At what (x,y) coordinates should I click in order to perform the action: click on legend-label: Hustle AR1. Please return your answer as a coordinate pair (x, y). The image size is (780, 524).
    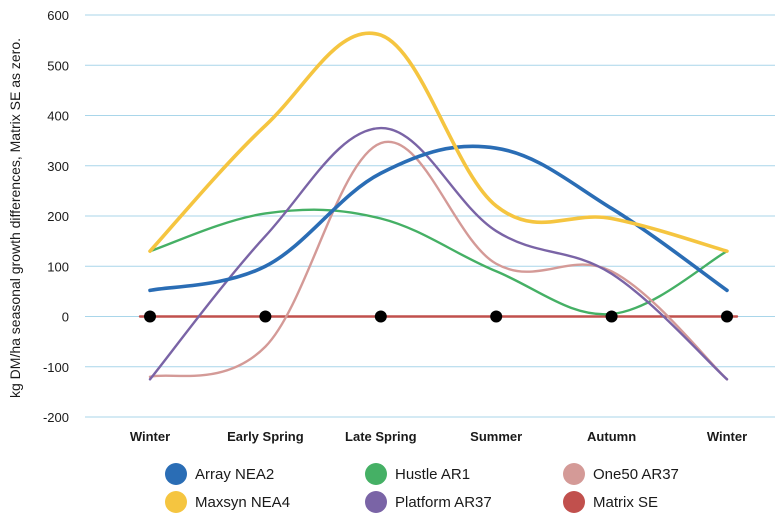
    Looking at the image, I should click on (433, 474).